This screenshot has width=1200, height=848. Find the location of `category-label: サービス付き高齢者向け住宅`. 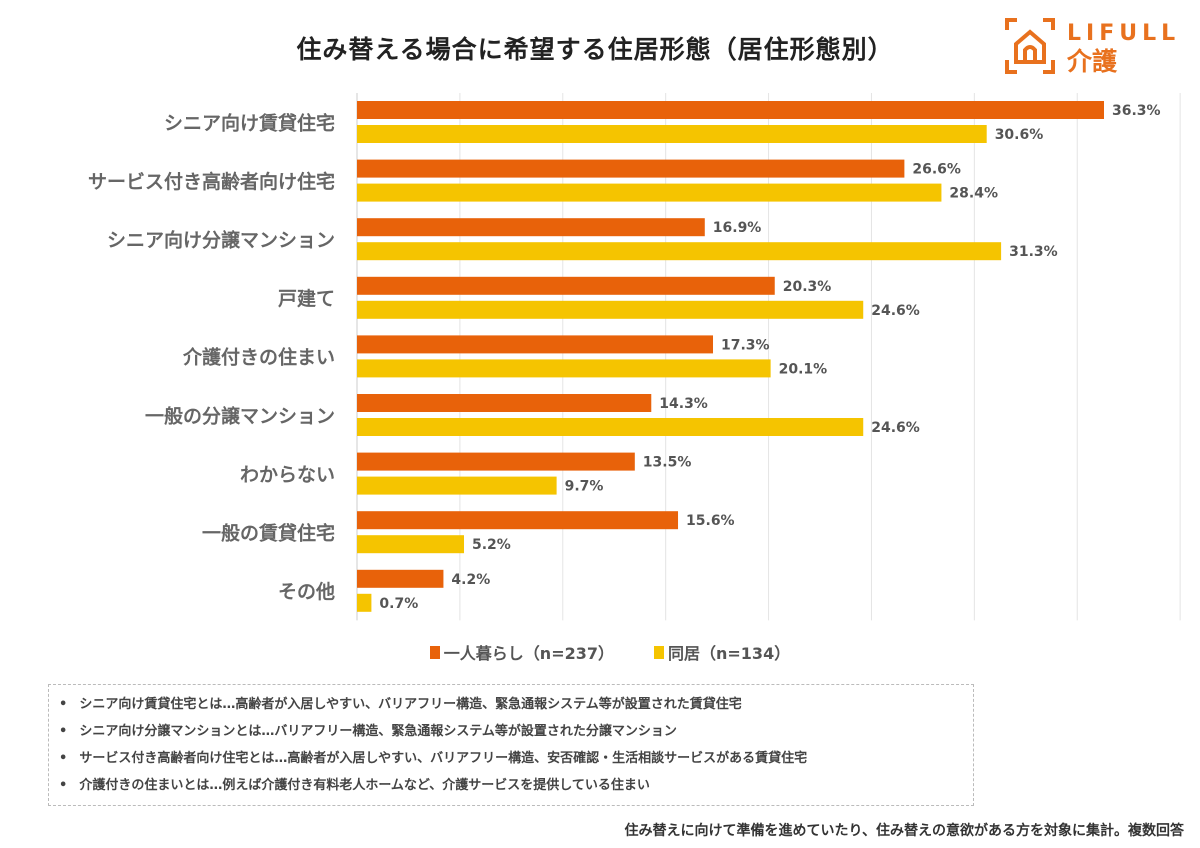

category-label: サービス付き高齢者向け住宅 is located at coordinates (211, 181).